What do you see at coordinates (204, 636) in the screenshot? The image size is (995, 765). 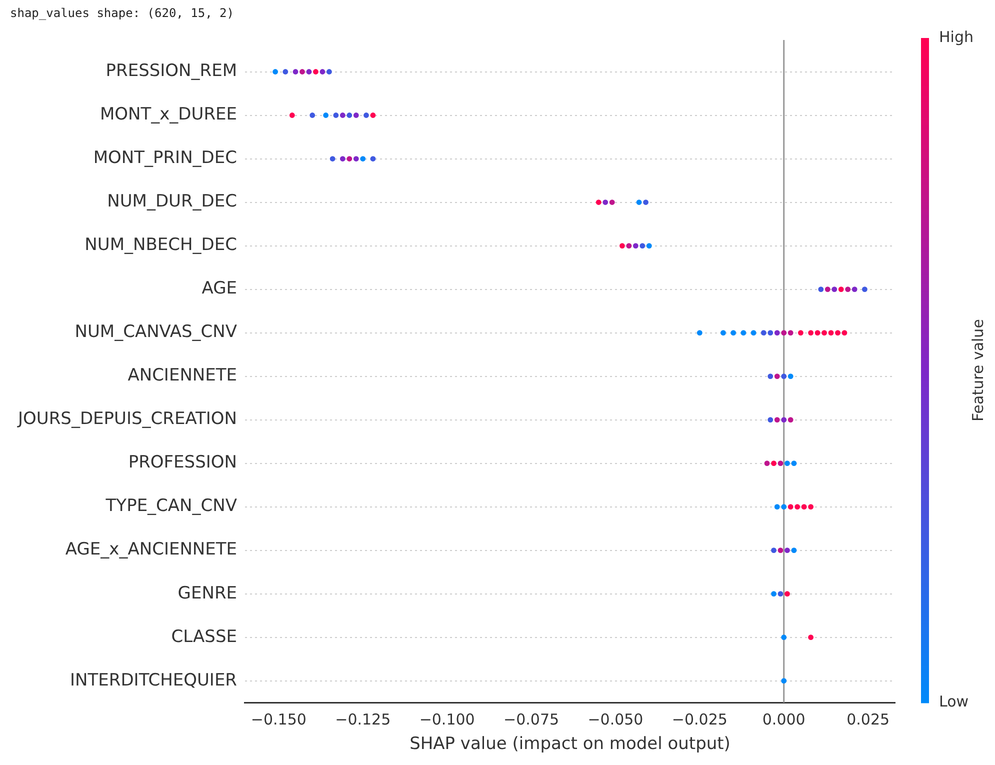 I see `y-tick-label: CLASSE` at bounding box center [204, 636].